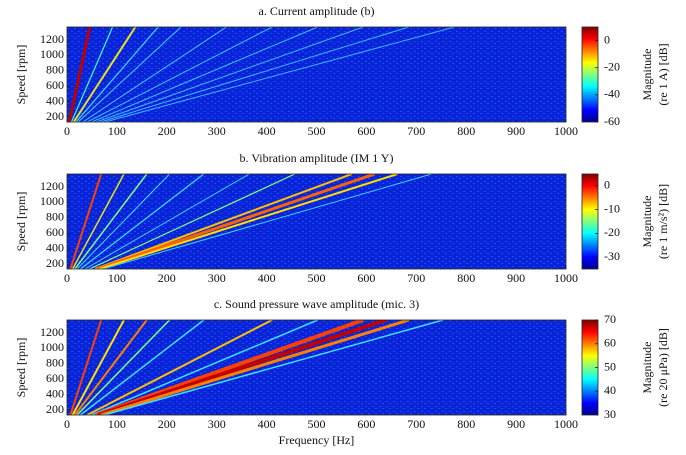 Image resolution: width=686 pixels, height=455 pixels. Describe the element at coordinates (663, 74) in the screenshot. I see `colorbar-label: (re 1 A) [dB]` at that location.